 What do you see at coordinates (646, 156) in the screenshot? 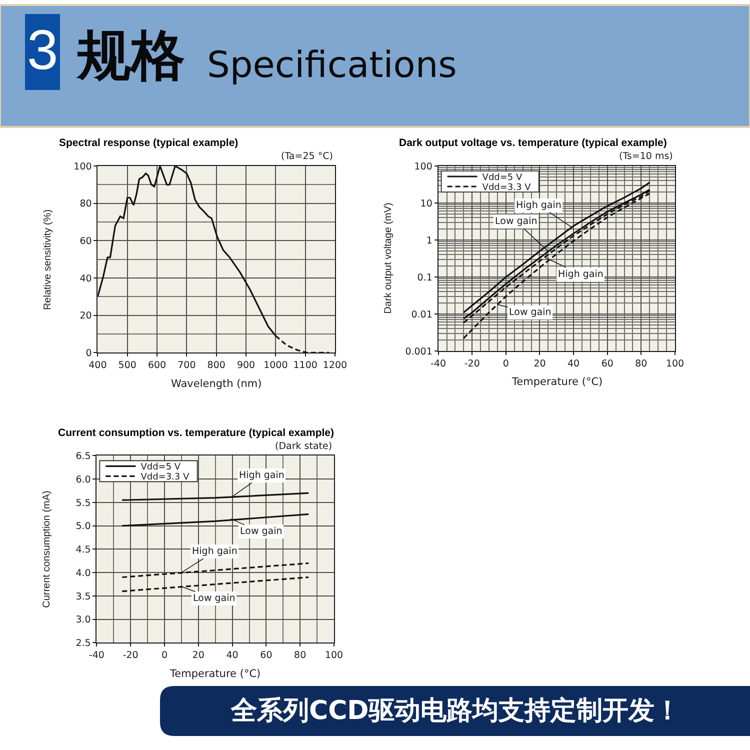
I see `text: (Ts=10 ms)` at bounding box center [646, 156].